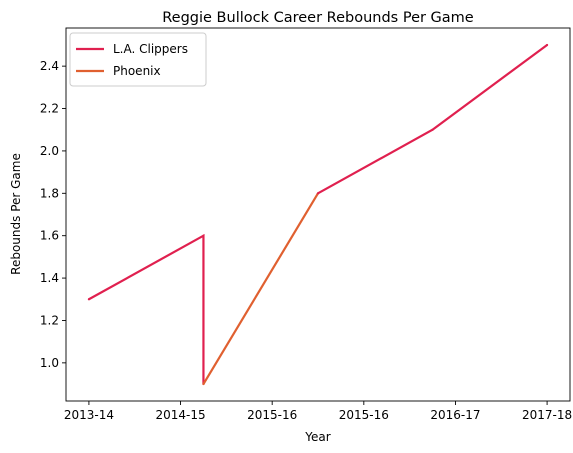 This screenshot has height=453, width=573. What do you see at coordinates (49, 151) in the screenshot?
I see `y-tick-label: 2.0` at bounding box center [49, 151].